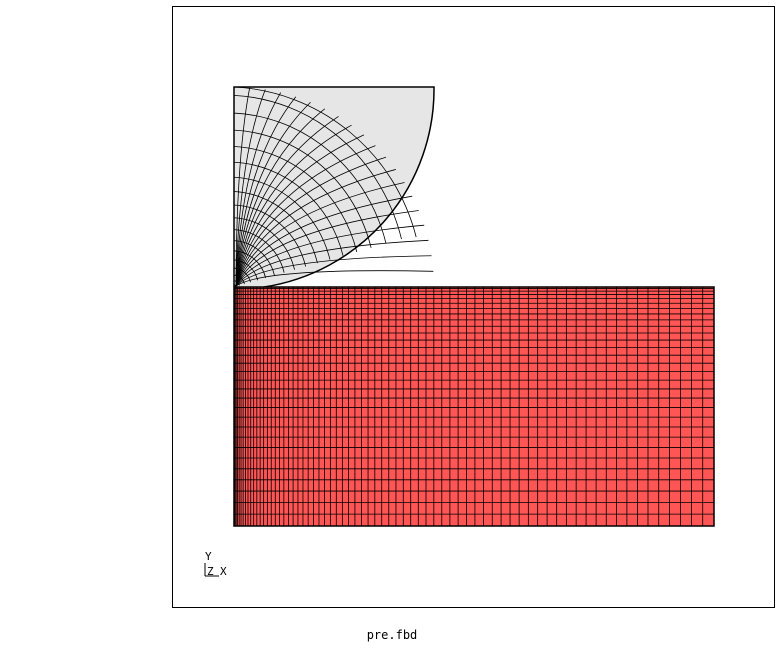 The image size is (784, 672). Describe the element at coordinates (215, 564) in the screenshot. I see `axis-triad: Y Z X` at that location.